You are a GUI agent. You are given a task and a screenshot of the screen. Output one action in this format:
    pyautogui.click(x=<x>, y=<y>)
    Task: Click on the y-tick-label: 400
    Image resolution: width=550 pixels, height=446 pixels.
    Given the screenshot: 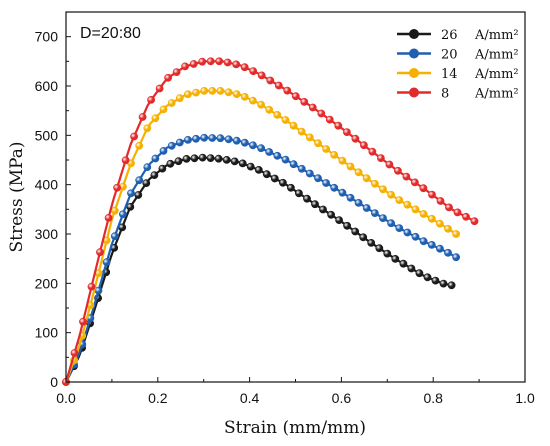 What is the action you would take?
    pyautogui.click(x=47, y=185)
    